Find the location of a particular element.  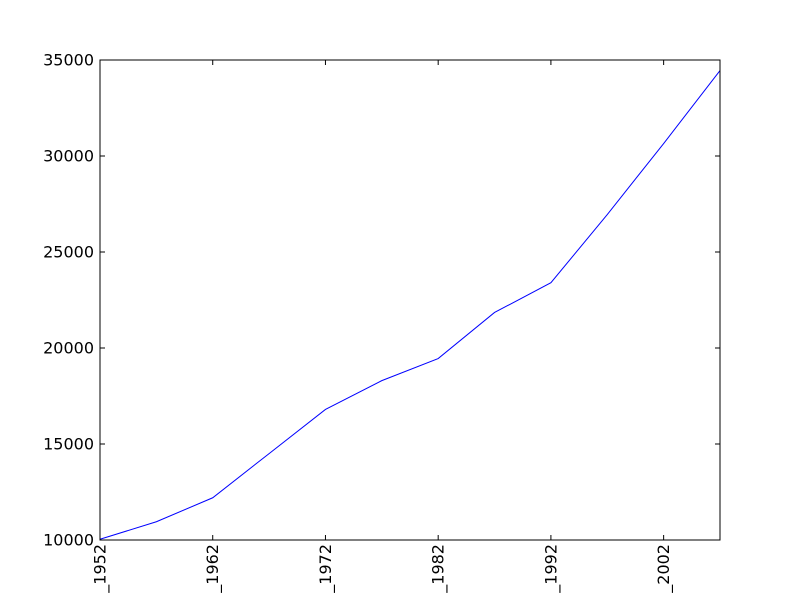

x-tick-label: _1962 is located at coordinates (213, 569).